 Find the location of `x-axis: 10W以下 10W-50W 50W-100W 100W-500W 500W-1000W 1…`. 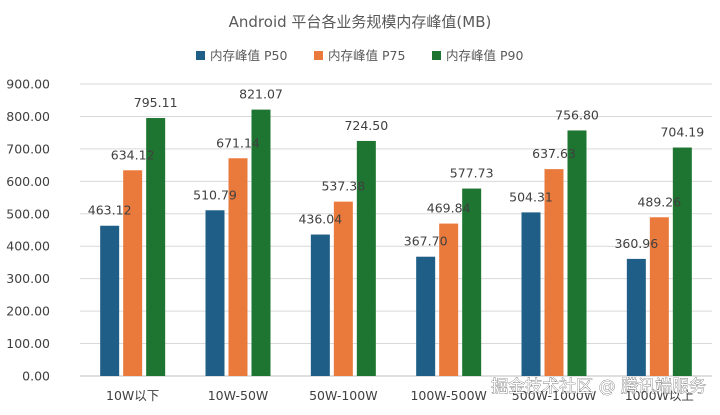

x-axis: 10W以下 10W-50W 50W-100W 100W-500W 500W-1000W 1… is located at coordinates (400, 395).